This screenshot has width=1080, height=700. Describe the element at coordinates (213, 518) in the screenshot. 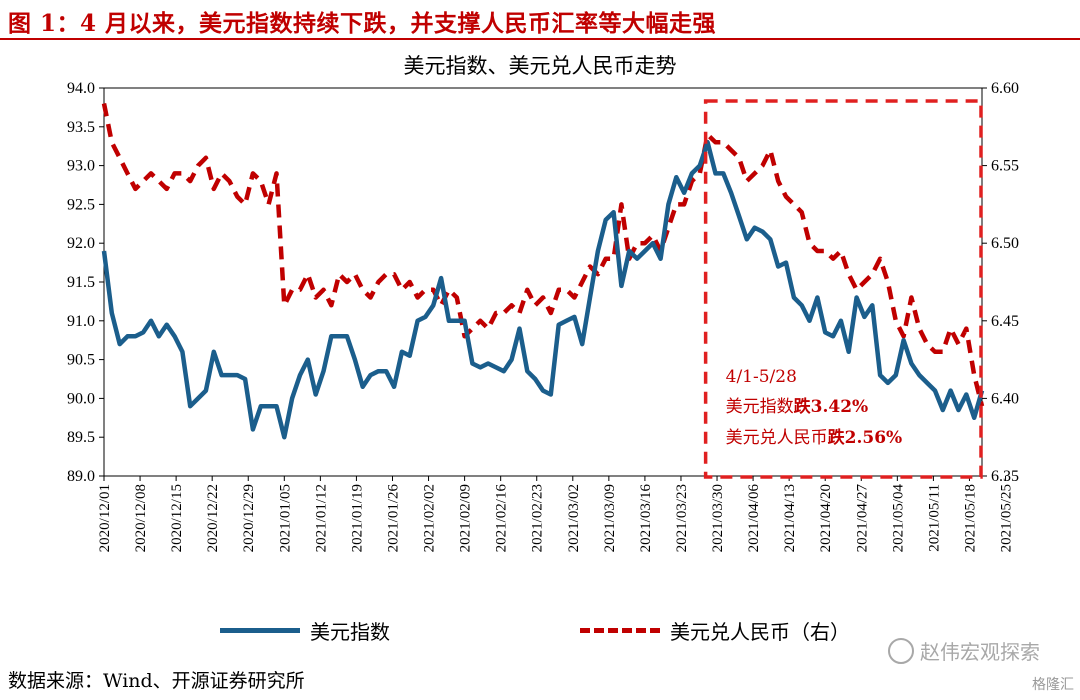

I see `x-tick-label: 2020/12/22` at that location.